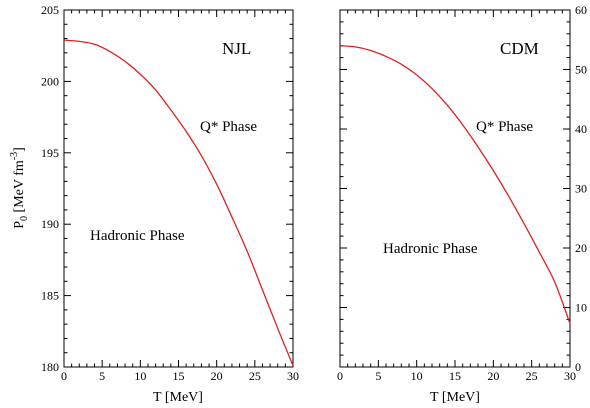 This screenshot has width=590, height=408. What do you see at coordinates (178, 397) in the screenshot?
I see `x-axis-label-njl: T [MeV]` at bounding box center [178, 397].